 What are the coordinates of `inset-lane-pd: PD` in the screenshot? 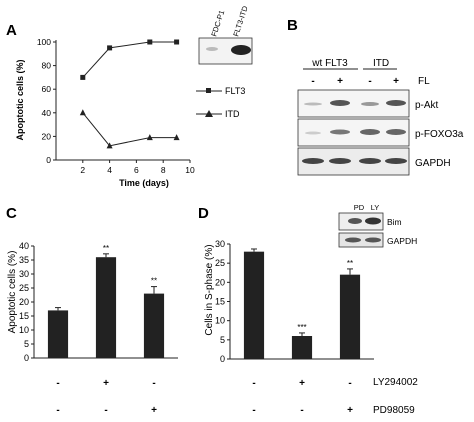 It's located at (359, 207).